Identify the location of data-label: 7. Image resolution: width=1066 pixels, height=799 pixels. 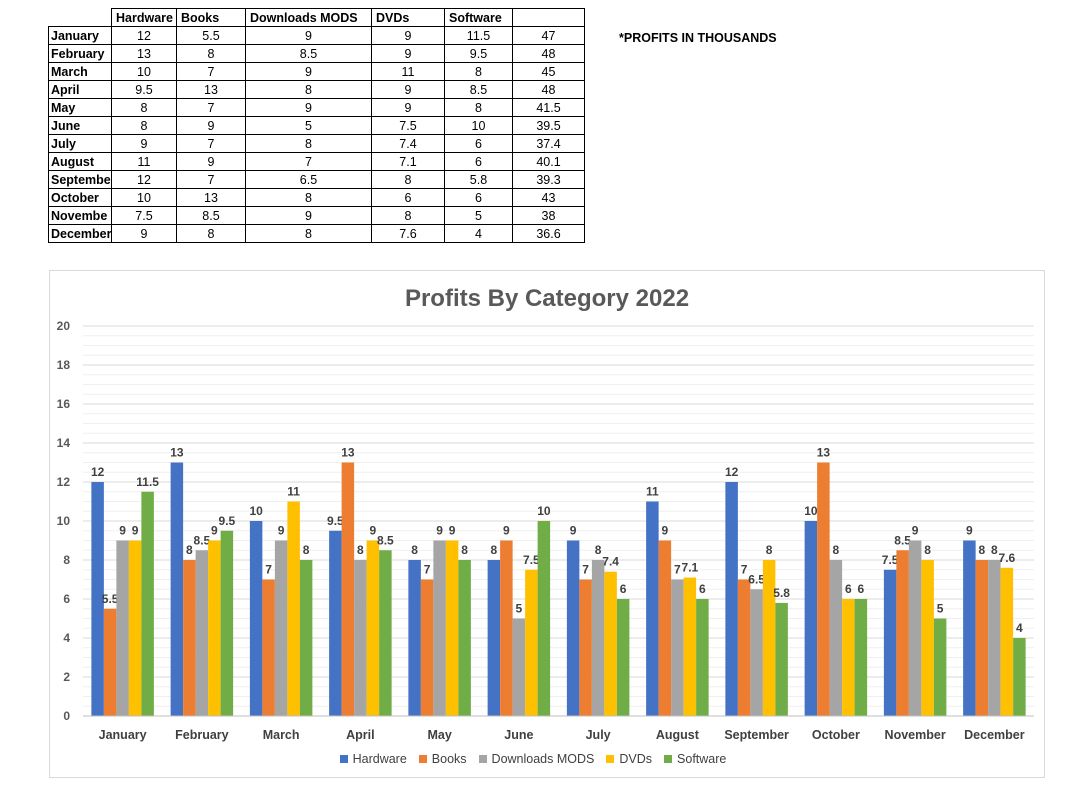
(677, 570).